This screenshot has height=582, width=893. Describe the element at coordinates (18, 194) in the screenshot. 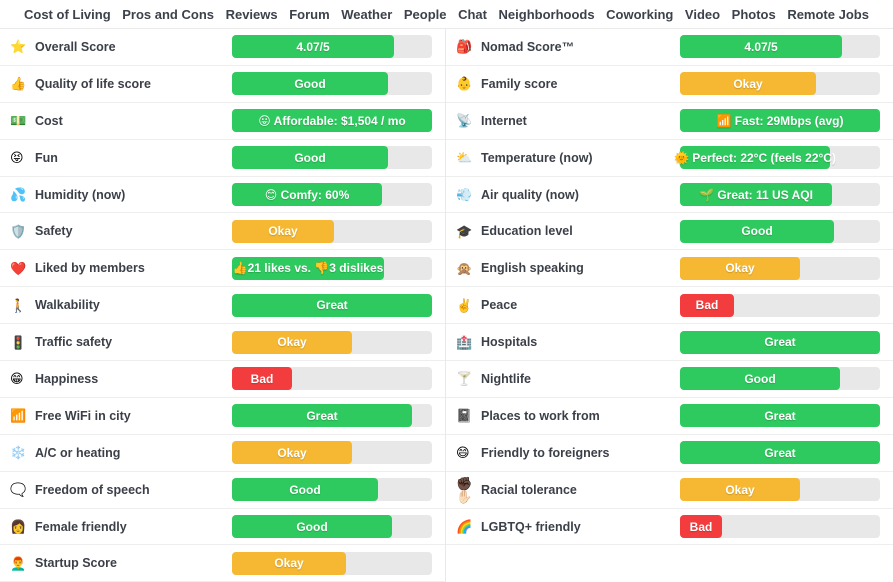

I see `sweat-drops-icon: 💦` at that location.